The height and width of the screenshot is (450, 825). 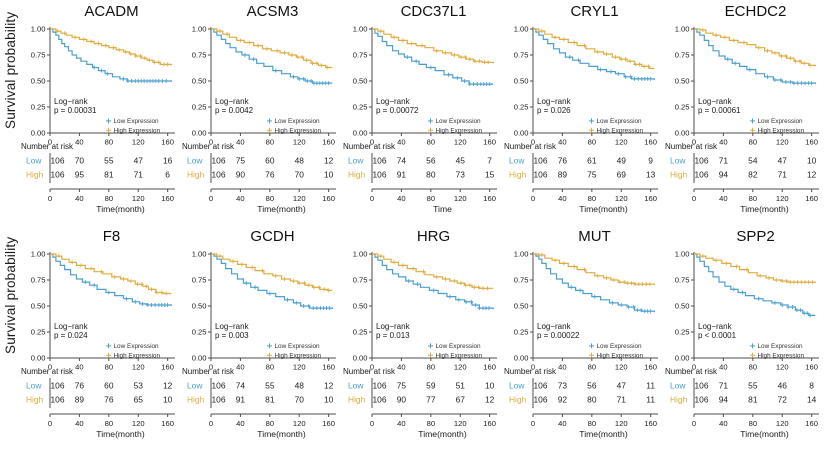 What do you see at coordinates (743, 175) in the screenshot?
I see `risk-row-high: High 106 94 82 71 12` at bounding box center [743, 175].